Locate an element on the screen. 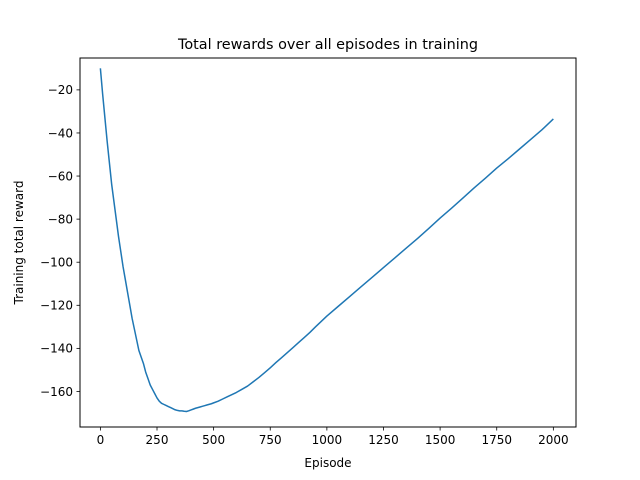 The height and width of the screenshot is (480, 640). y-axis-label: Training total reward is located at coordinates (19, 243).